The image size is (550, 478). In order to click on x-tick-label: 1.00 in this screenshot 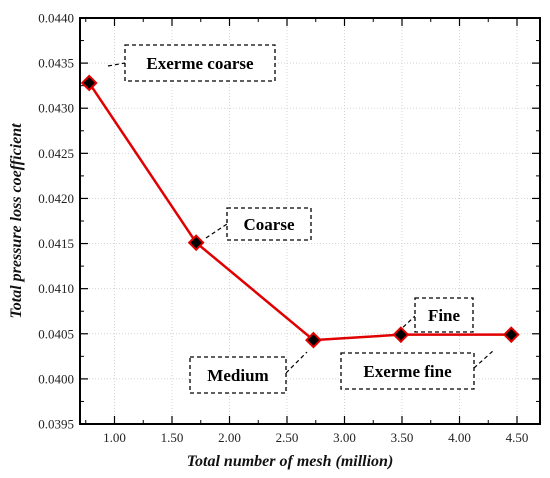, I will do `click(114, 437)`.